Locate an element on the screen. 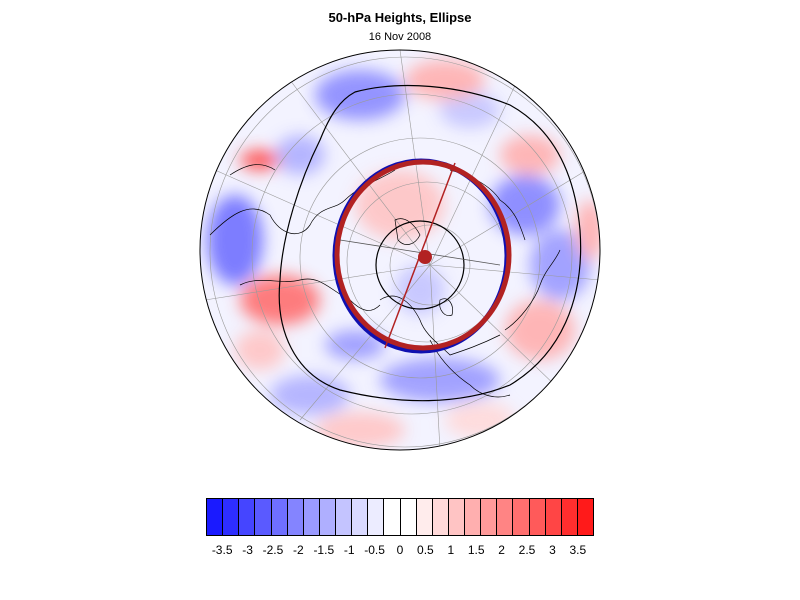 The width and height of the screenshot is (800, 600). colorbar-tick-label: 2.5 is located at coordinates (527, 550).